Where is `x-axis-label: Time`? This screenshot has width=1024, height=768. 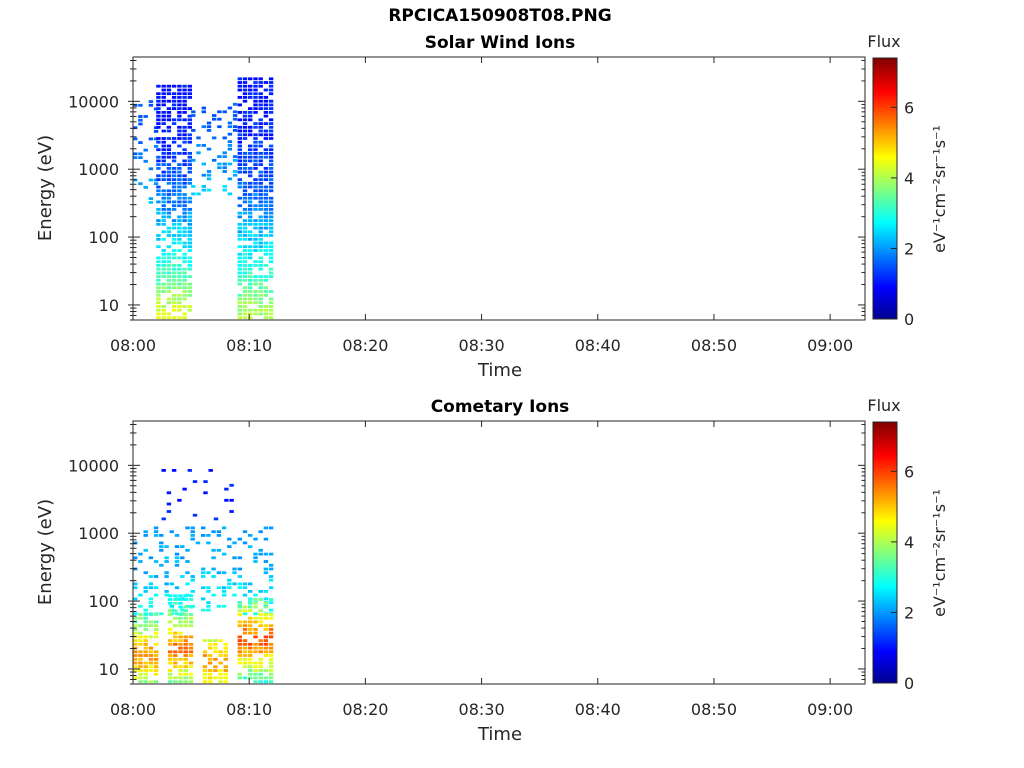
x-axis-label: Time is located at coordinates (499, 370).